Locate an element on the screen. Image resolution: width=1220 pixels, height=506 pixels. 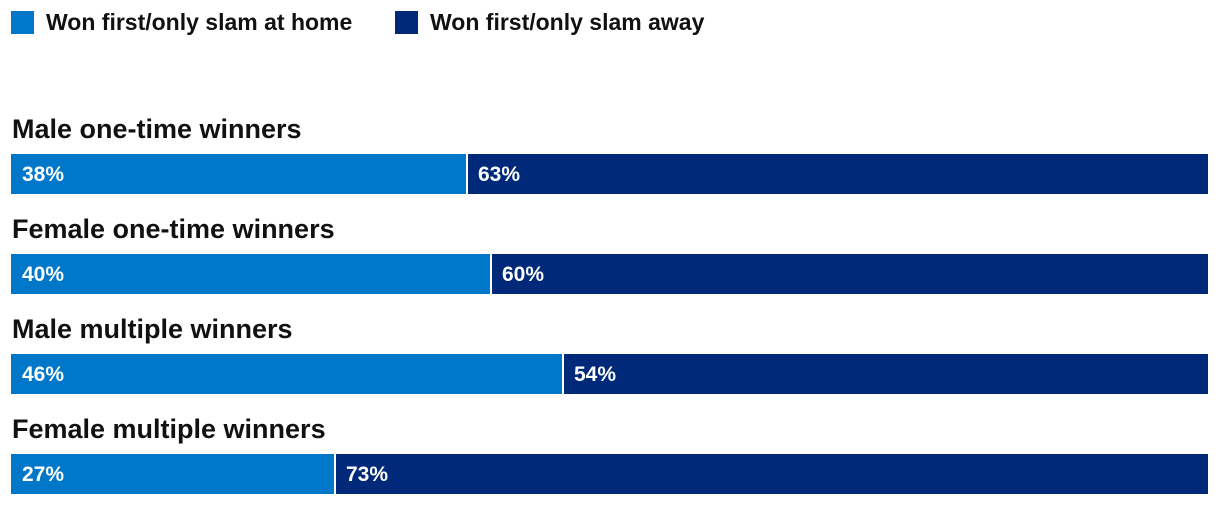
category-label: Male multiple winners is located at coordinates (152, 329).